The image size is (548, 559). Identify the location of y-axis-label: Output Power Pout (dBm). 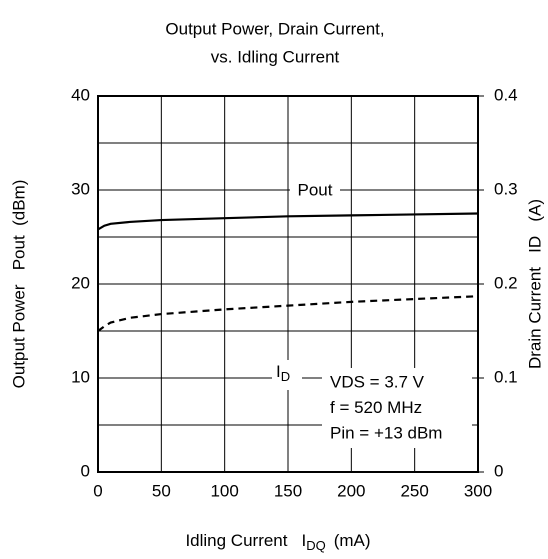
(18, 284).